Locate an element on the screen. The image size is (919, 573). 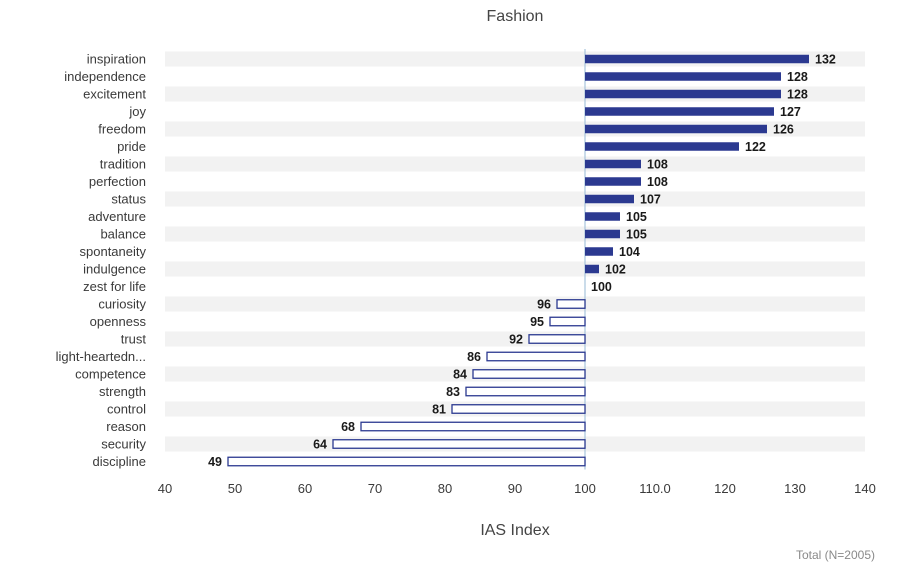
category-label: trust is located at coordinates (134, 339).